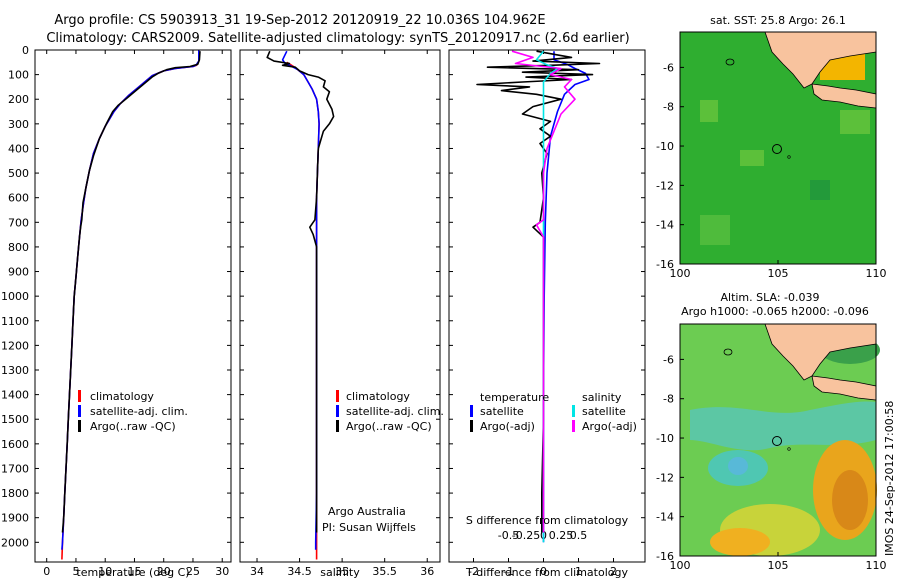 This screenshot has height=580, width=900. I want to click on timestamp-stamp: IMOS 24-Sep-2012 17:00:58, so click(889, 478).